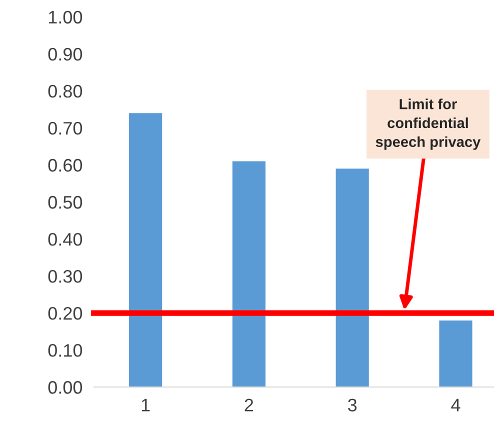  What do you see at coordinates (455, 405) in the screenshot?
I see `x-tick-label: 4` at bounding box center [455, 405].